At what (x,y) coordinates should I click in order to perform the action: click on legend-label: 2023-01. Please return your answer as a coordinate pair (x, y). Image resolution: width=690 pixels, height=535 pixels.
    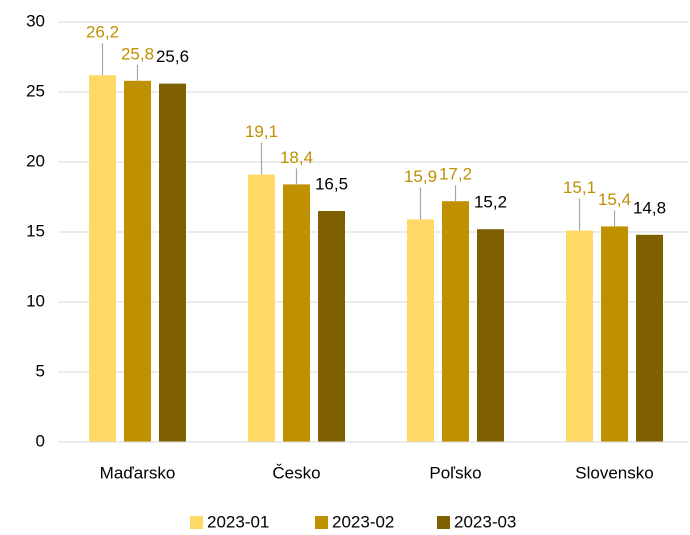
    Looking at the image, I should click on (238, 521).